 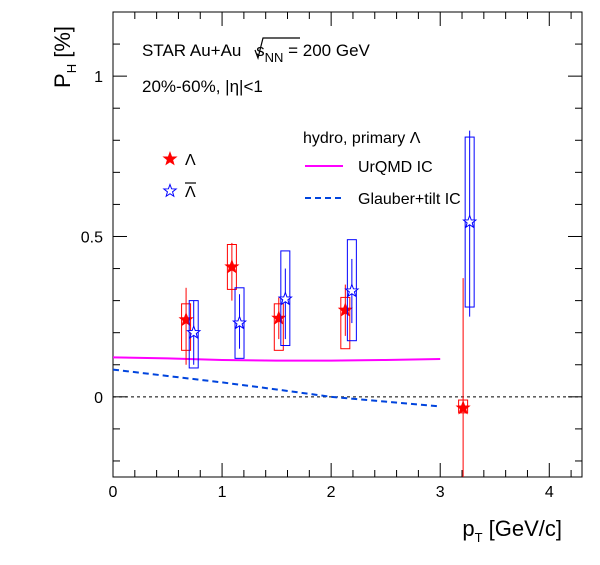 I want to click on y-axis-title: PH [%], so click(x=64, y=57).